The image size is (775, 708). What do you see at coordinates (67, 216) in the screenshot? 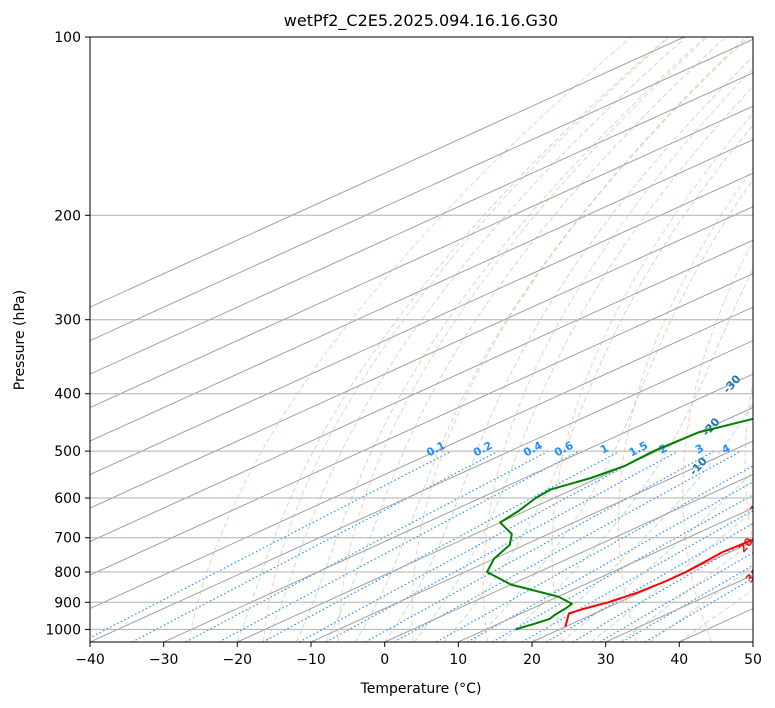
I see `y-tick-label: 200` at bounding box center [67, 216].